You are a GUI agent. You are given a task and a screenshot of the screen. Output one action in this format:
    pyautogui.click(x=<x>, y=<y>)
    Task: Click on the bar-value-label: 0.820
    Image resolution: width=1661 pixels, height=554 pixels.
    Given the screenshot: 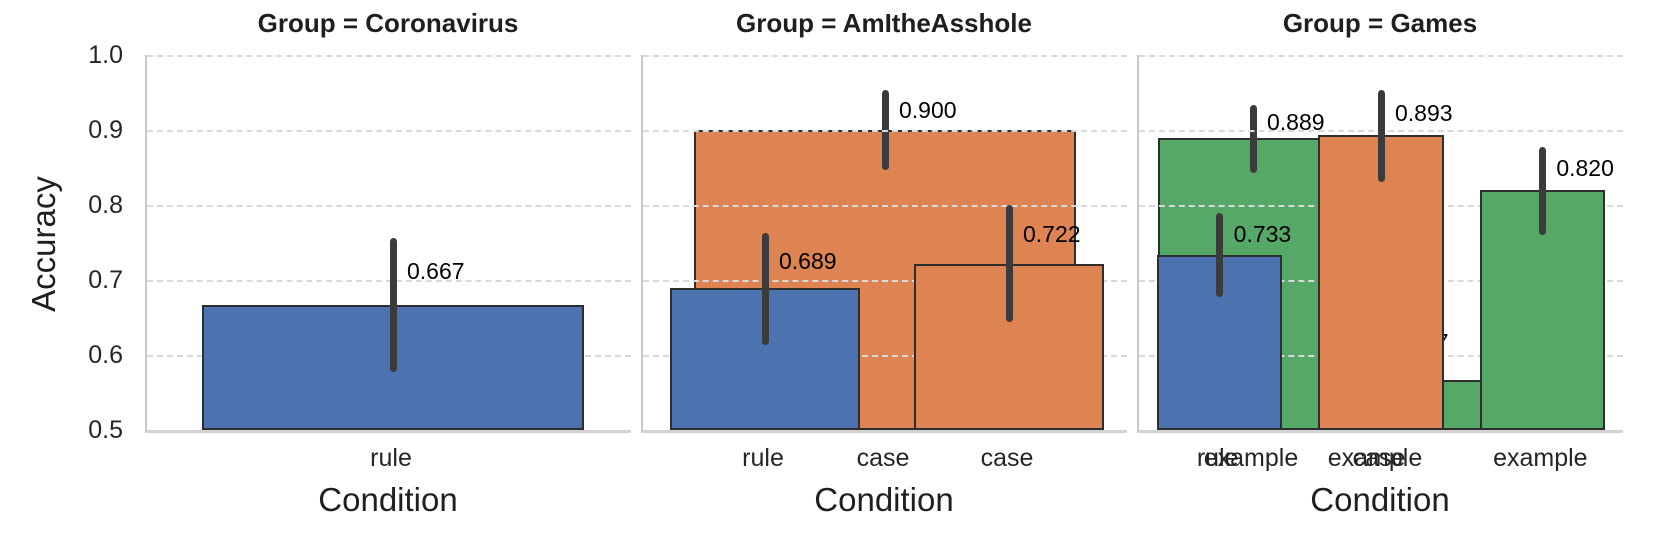 What is the action you would take?
    pyautogui.click(x=1585, y=168)
    